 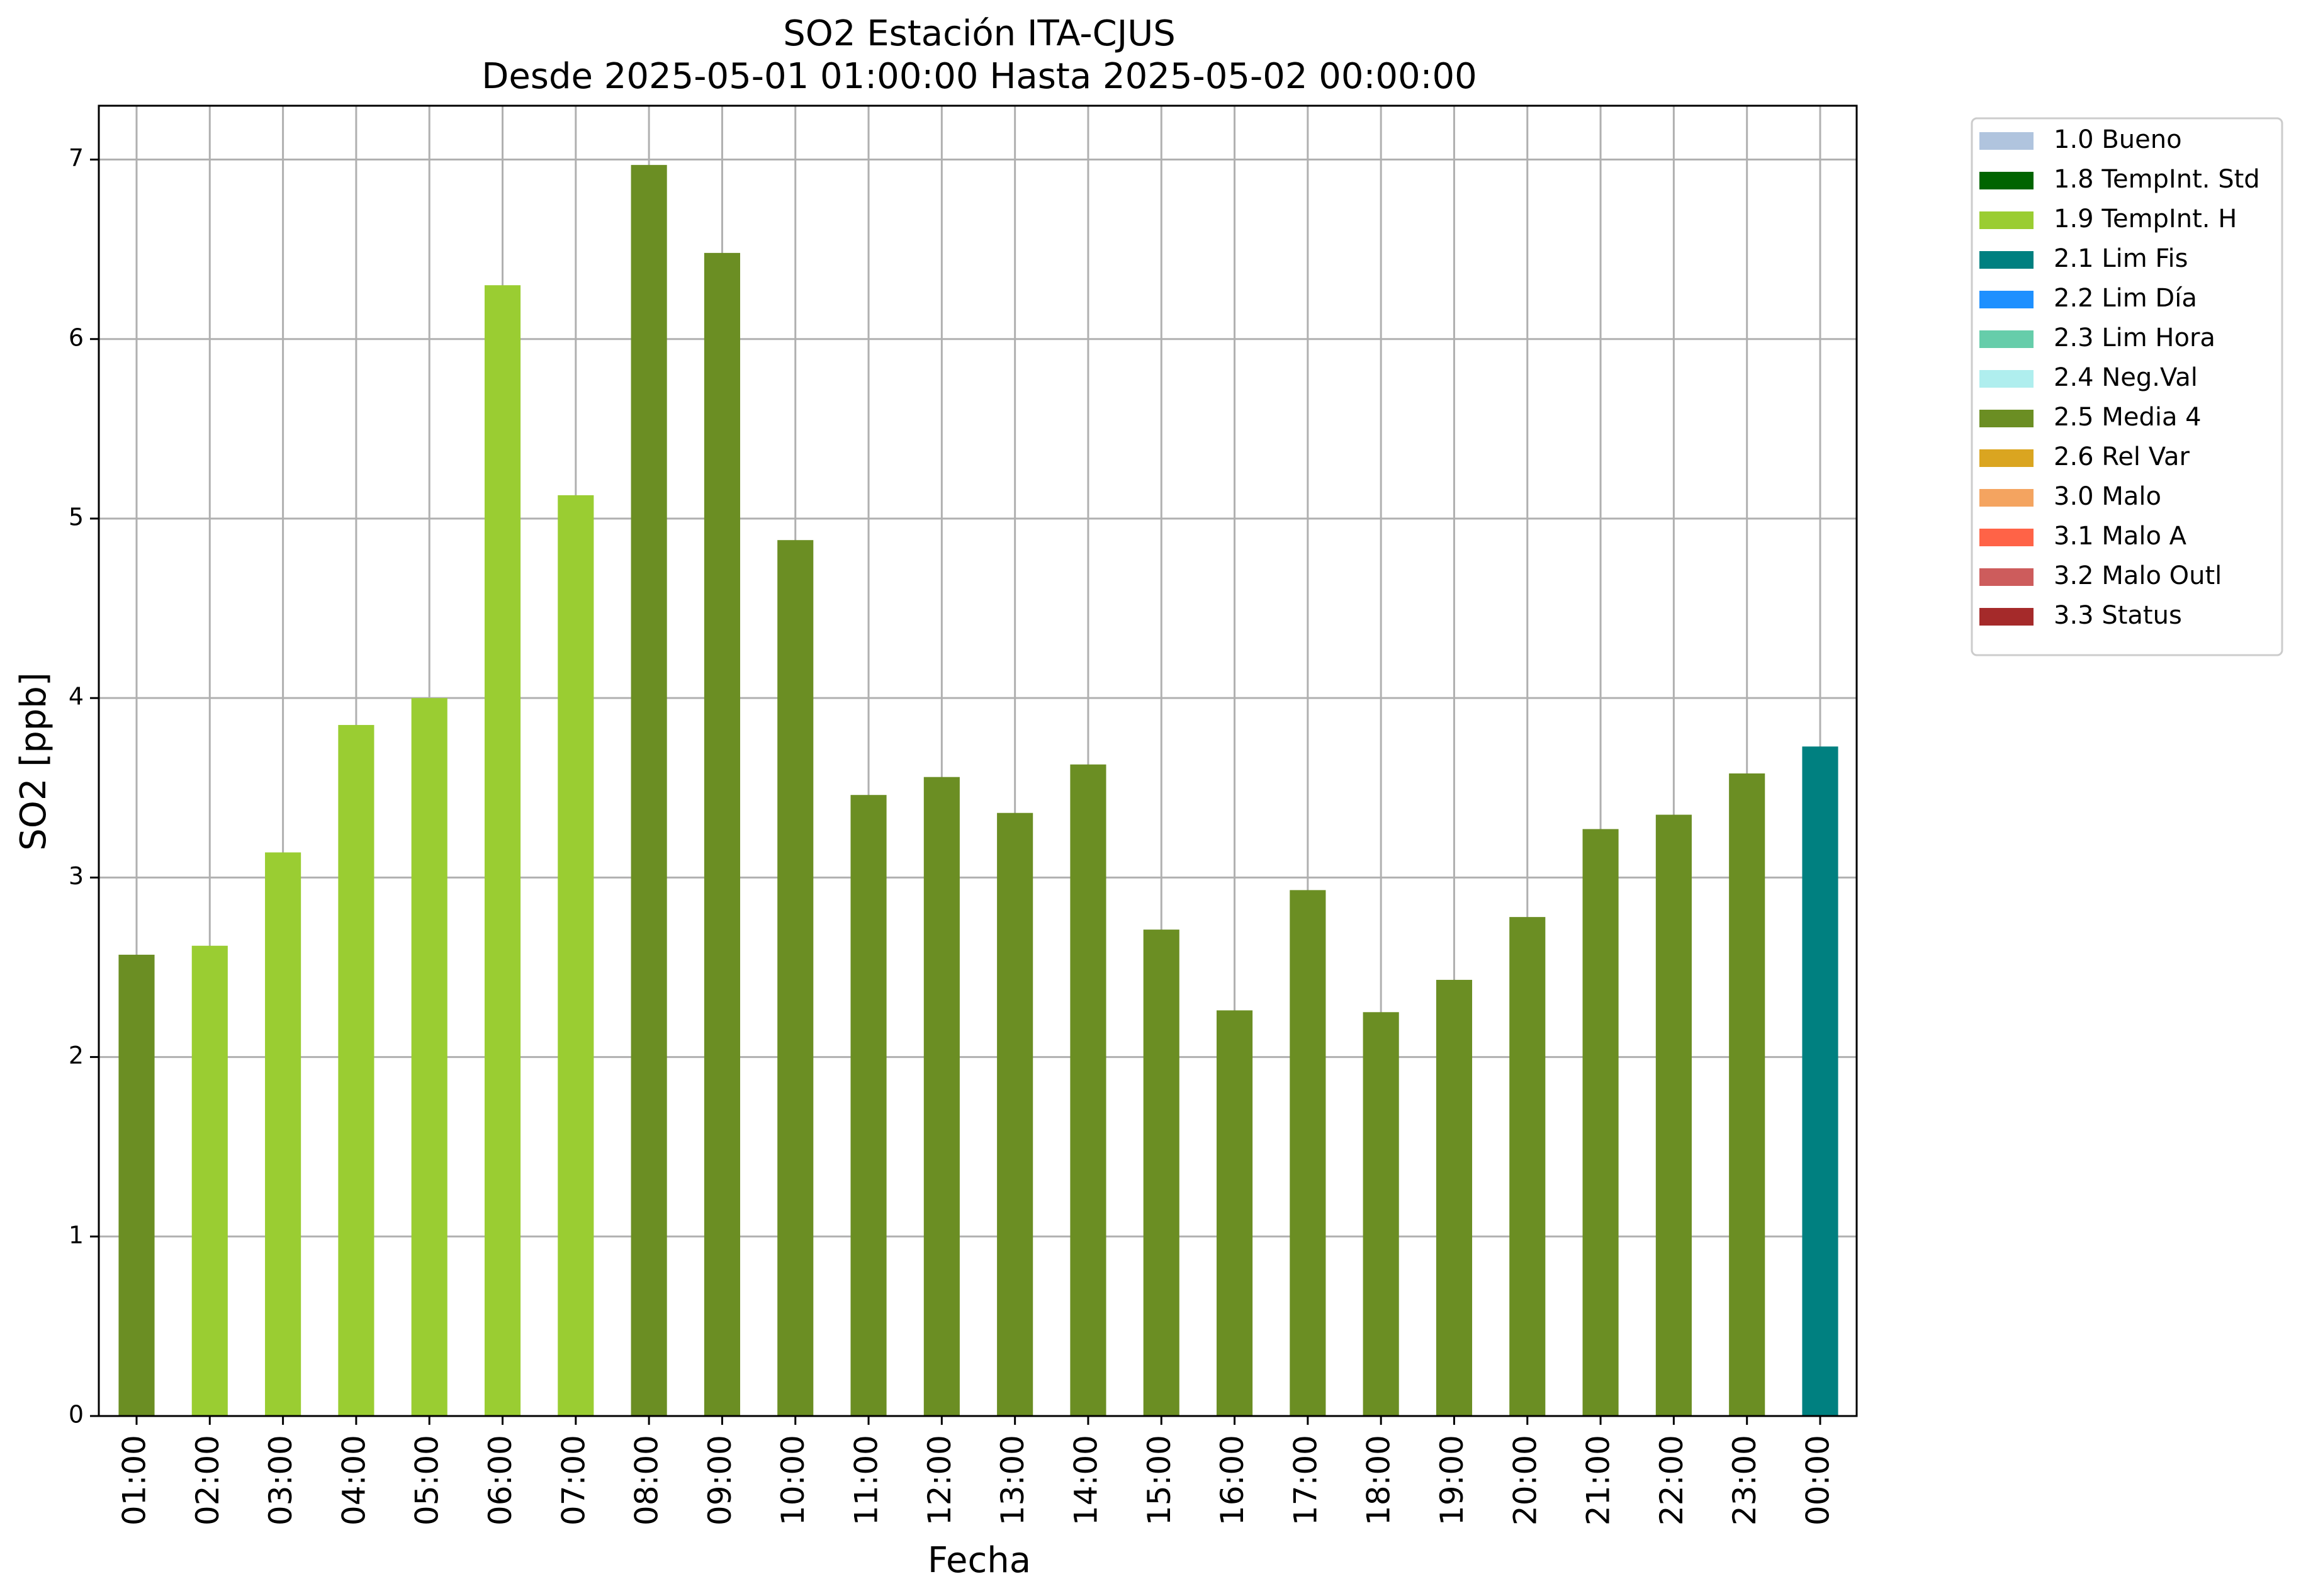 I want to click on x-tick-label: 06:00, so click(x=501, y=1480).